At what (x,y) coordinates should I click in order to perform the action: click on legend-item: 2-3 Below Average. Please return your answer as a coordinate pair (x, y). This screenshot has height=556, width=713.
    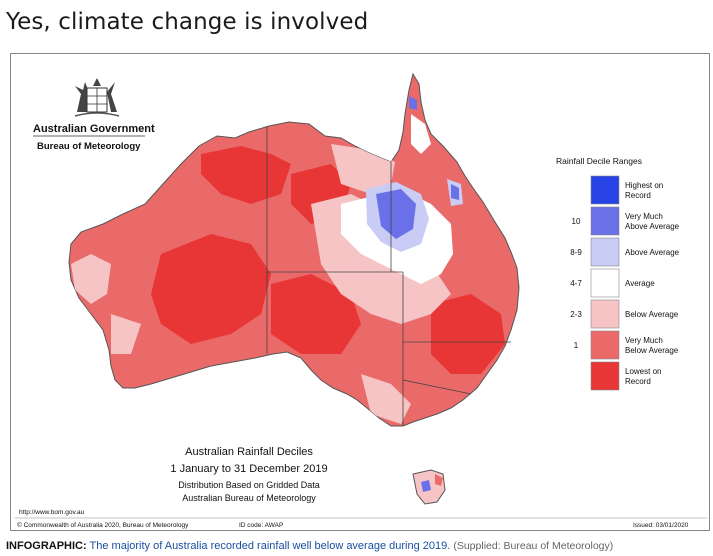
    Looking at the image, I should click on (624, 314).